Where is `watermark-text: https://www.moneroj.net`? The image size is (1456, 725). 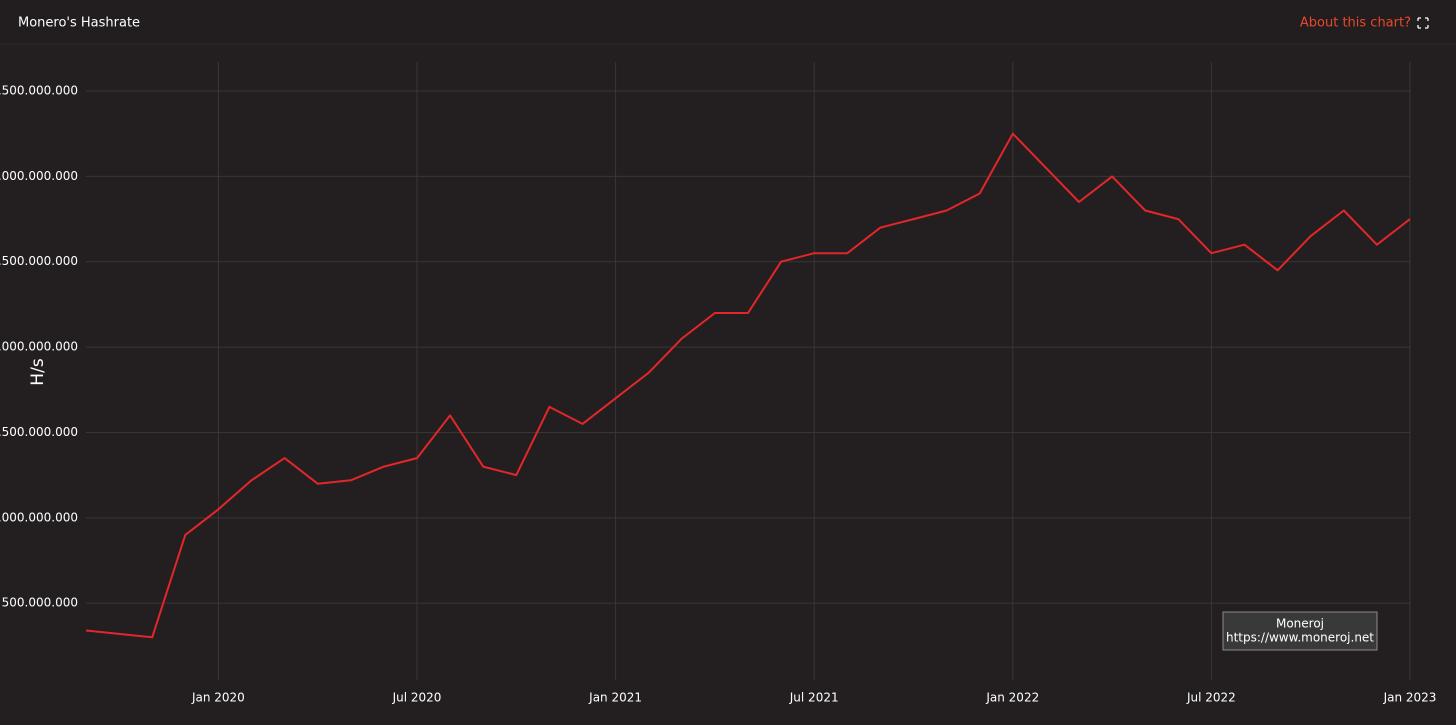
watermark-text: https://www.moneroj.net is located at coordinates (1300, 638).